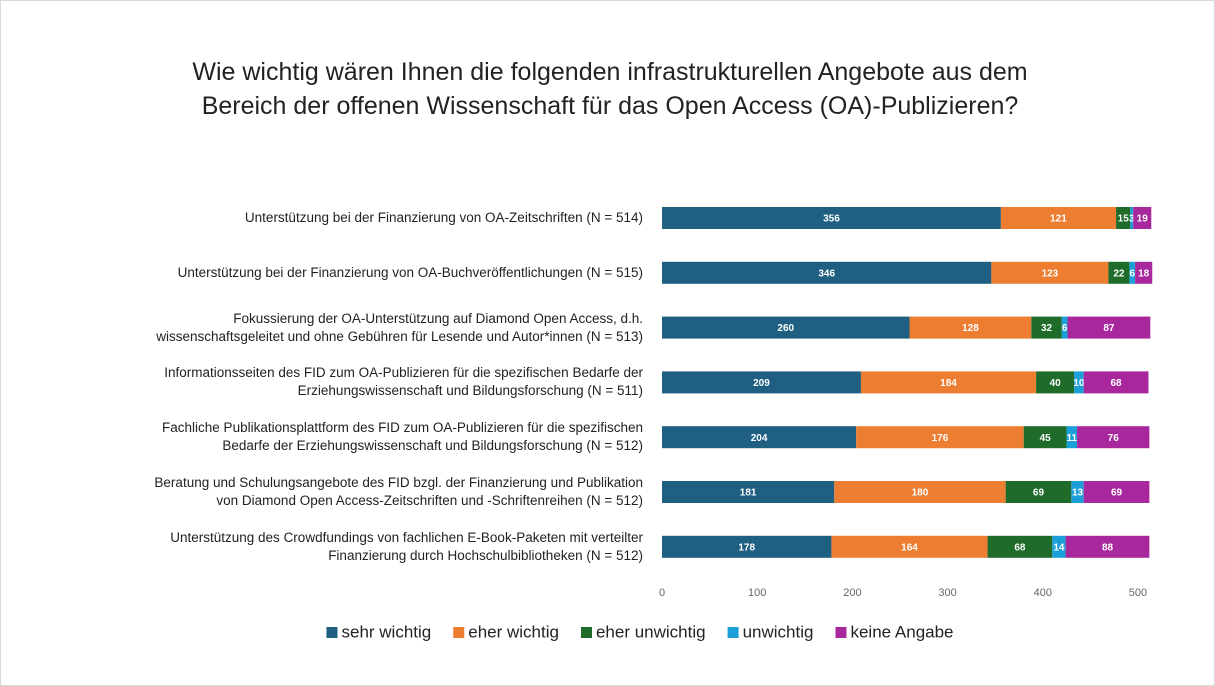  I want to click on value-label: 13, so click(1078, 493).